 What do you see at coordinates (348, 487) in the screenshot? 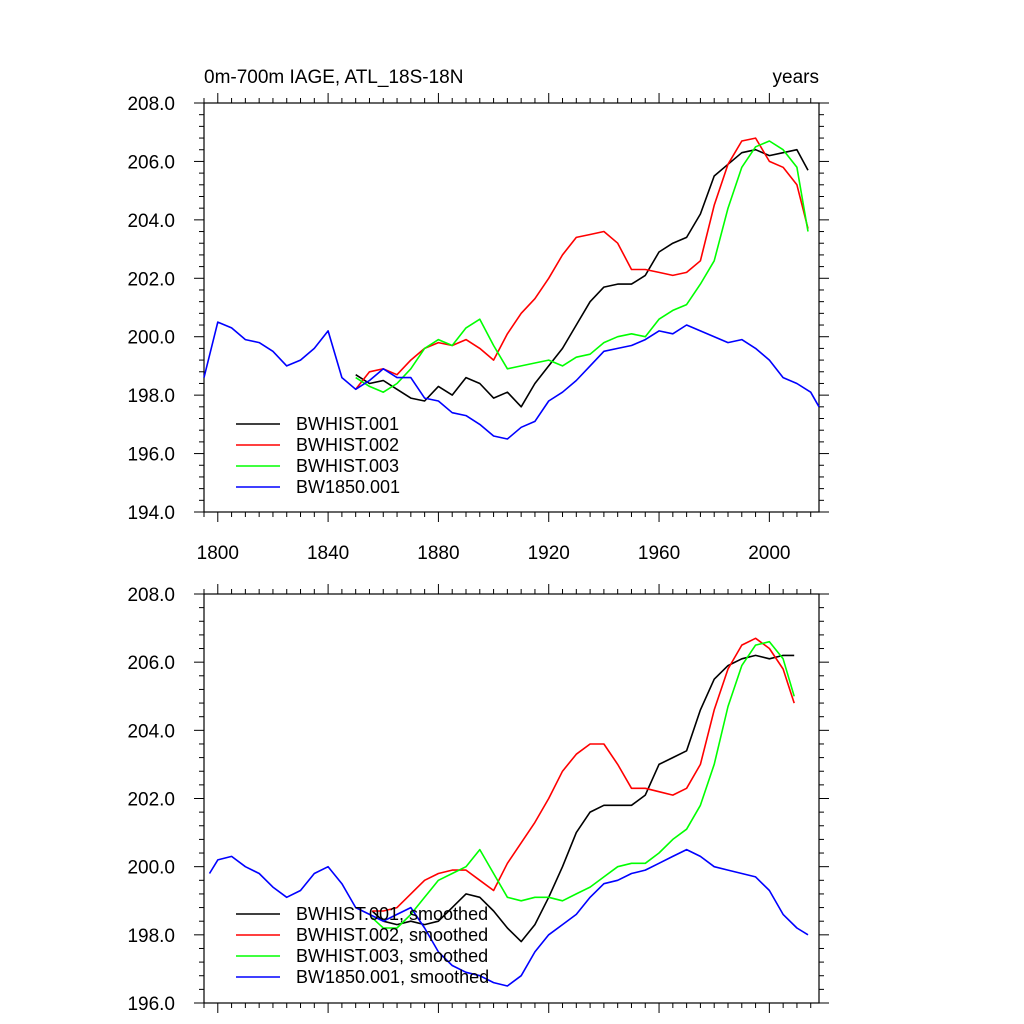
I see `legend-label: BW1850.001` at bounding box center [348, 487].